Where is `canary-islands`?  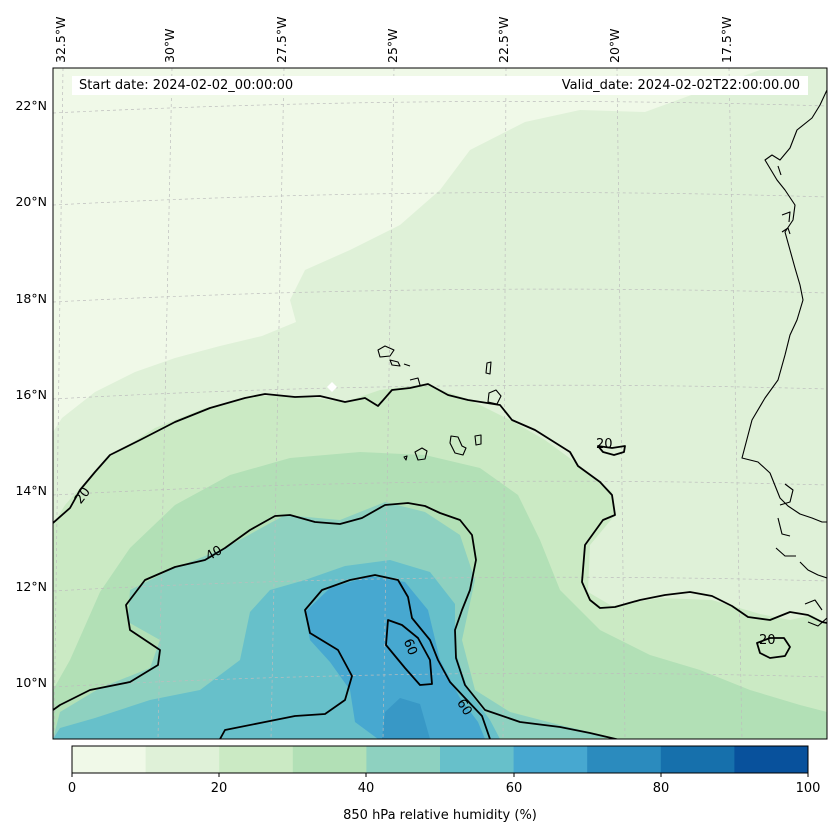 canary-islands is located at coordinates (784, 200).